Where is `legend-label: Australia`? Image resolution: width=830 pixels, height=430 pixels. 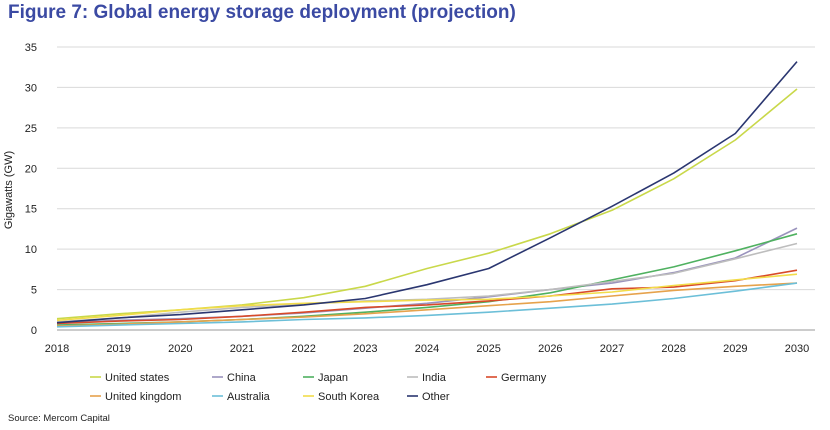 legend-label: Australia is located at coordinates (249, 397).